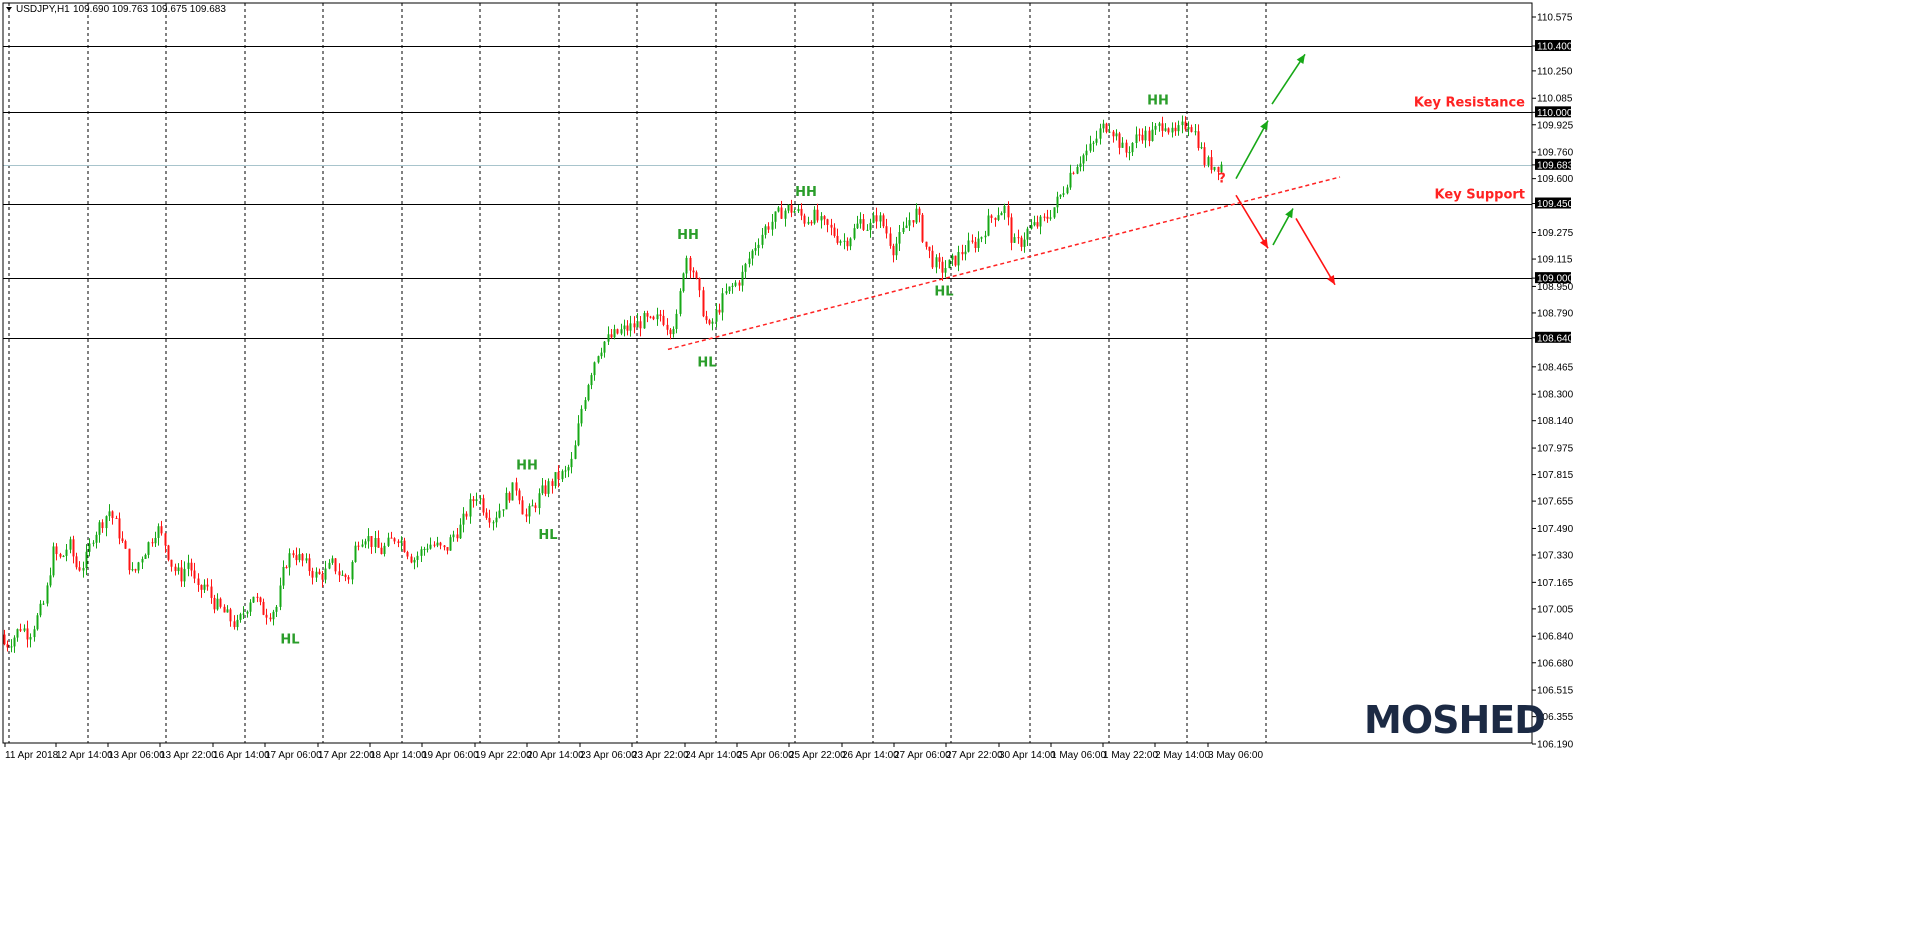  I want to click on x-tick-label: 17 Apr 22:00, so click(346, 755).